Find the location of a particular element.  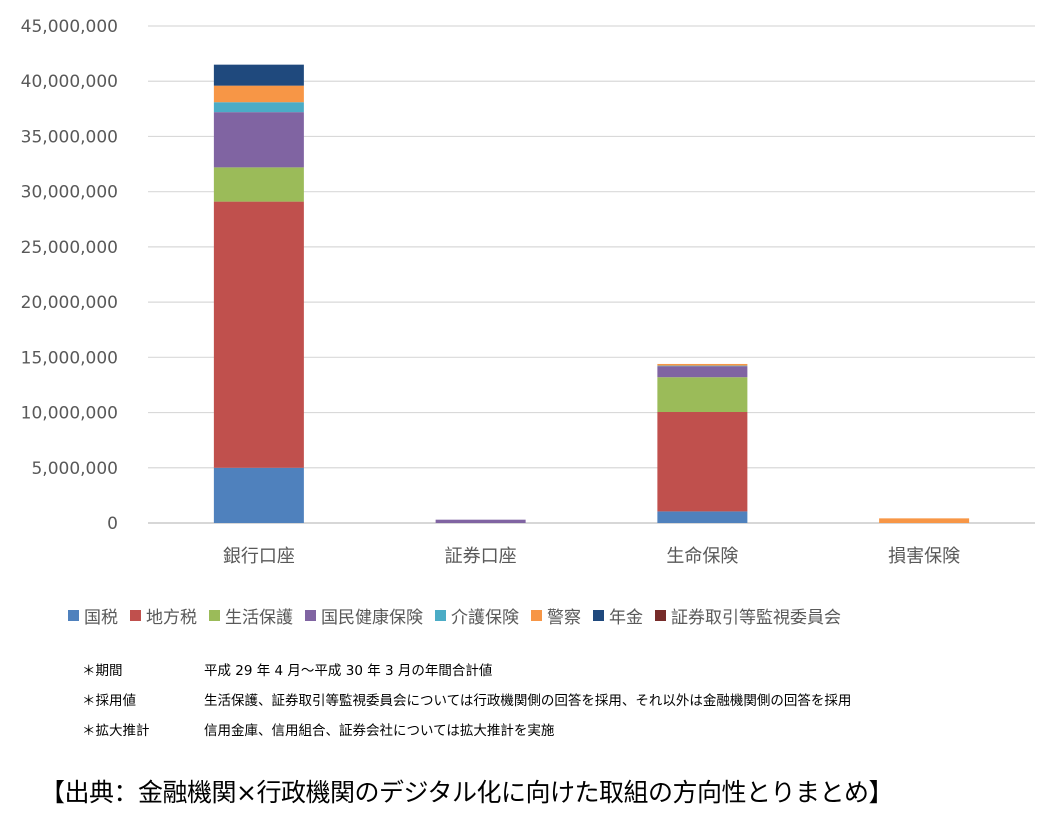

source-caption: 【出典：金融機関×行政機関のデジタル化に向けた取組の方向性とりまとめ】 is located at coordinates (466, 792).